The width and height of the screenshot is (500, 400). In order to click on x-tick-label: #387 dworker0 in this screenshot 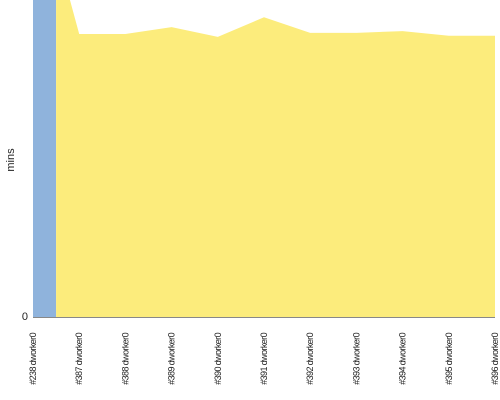, I will do `click(79, 358)`.